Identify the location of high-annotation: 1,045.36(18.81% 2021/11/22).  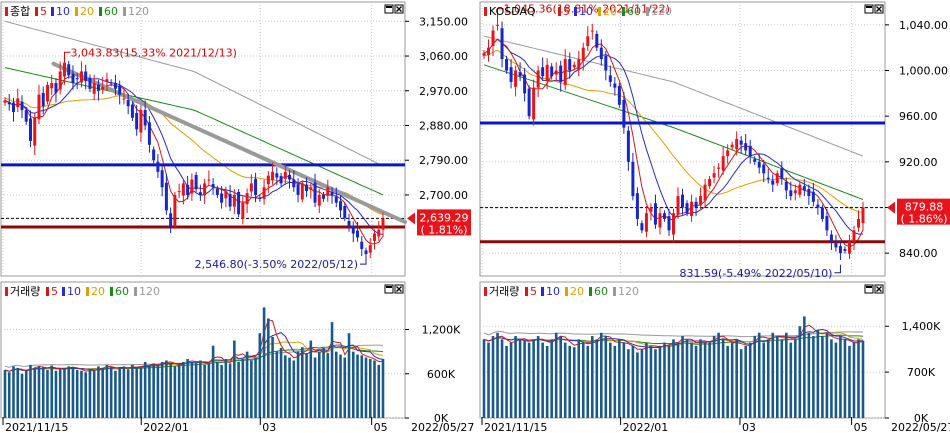
(587, 9).